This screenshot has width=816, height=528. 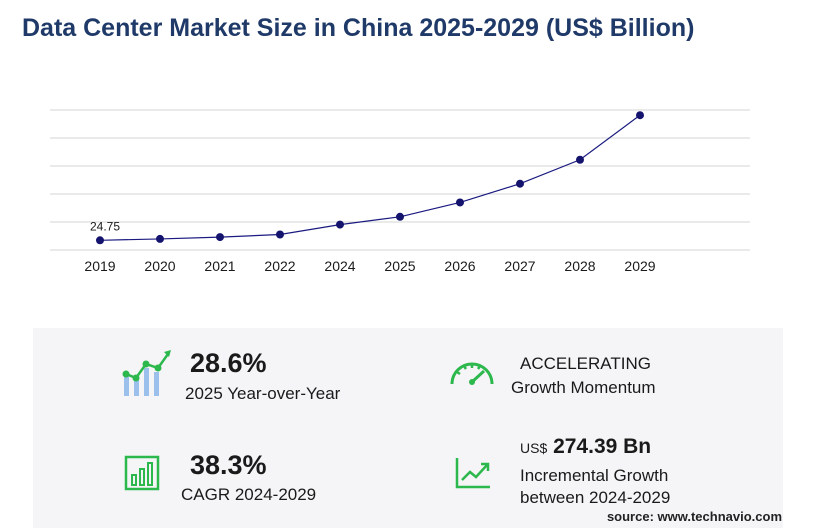 What do you see at coordinates (263, 393) in the screenshot?
I see `yoy-label: 2025 Year-over-Year` at bounding box center [263, 393].